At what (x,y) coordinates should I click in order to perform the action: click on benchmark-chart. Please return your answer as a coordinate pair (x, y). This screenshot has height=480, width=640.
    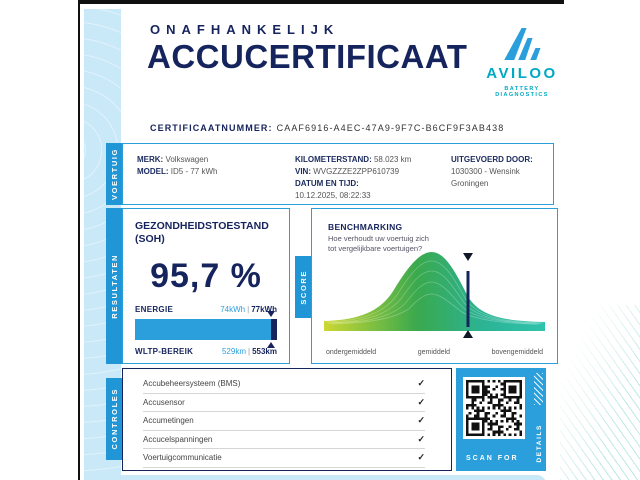
    Looking at the image, I should click on (434, 289).